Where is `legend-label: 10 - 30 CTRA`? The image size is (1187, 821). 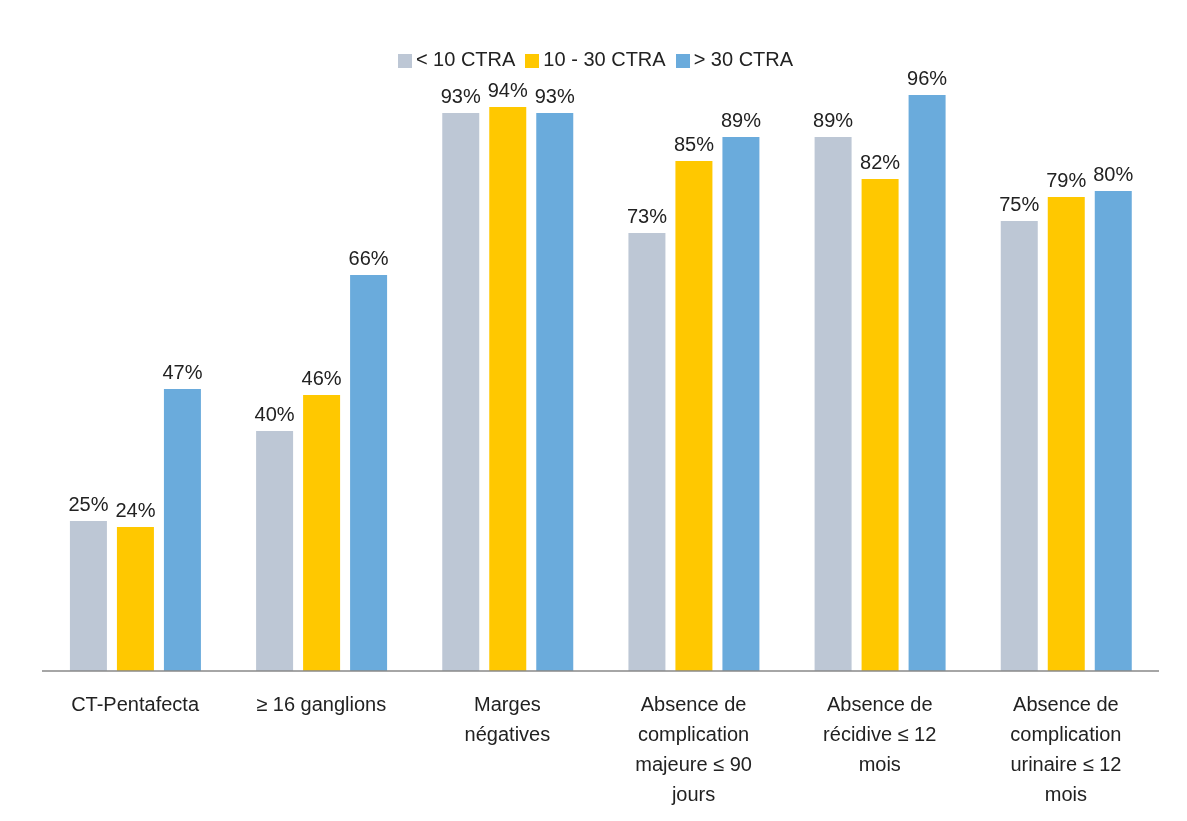
legend-label: 10 - 30 CTRA is located at coordinates (604, 59).